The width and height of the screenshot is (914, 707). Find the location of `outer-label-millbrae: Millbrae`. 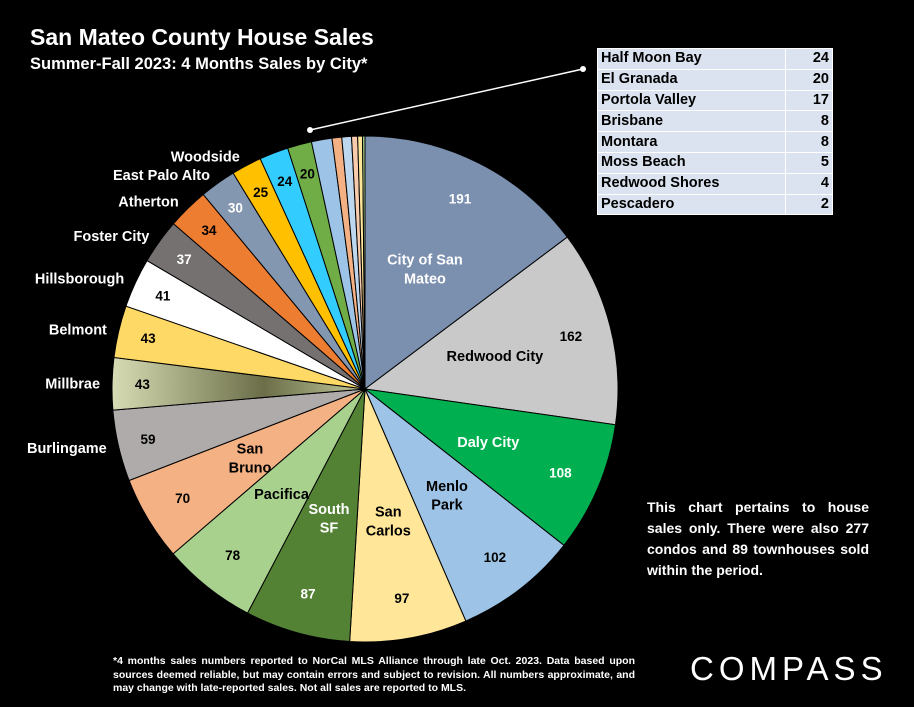

outer-label-millbrae: Millbrae is located at coordinates (72, 385).